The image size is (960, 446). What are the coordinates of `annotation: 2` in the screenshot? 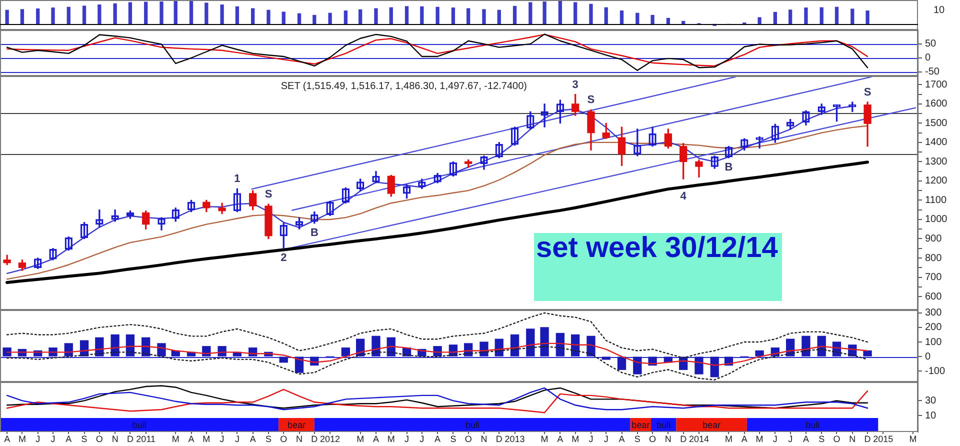 It's located at (283, 258).